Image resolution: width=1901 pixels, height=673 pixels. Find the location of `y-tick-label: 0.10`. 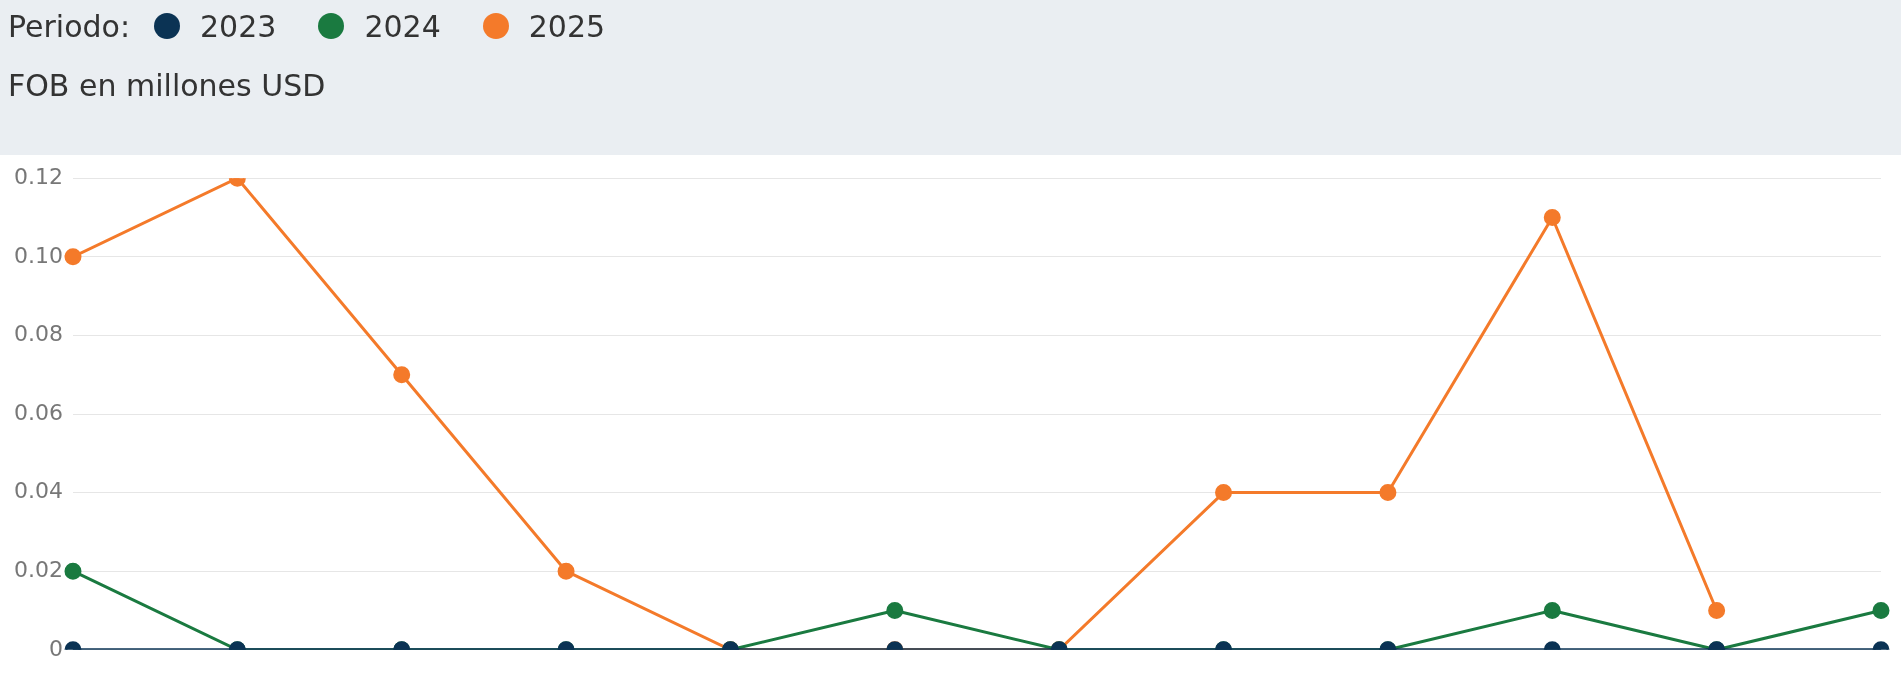

y-tick-label: 0.10 is located at coordinates (38, 255).